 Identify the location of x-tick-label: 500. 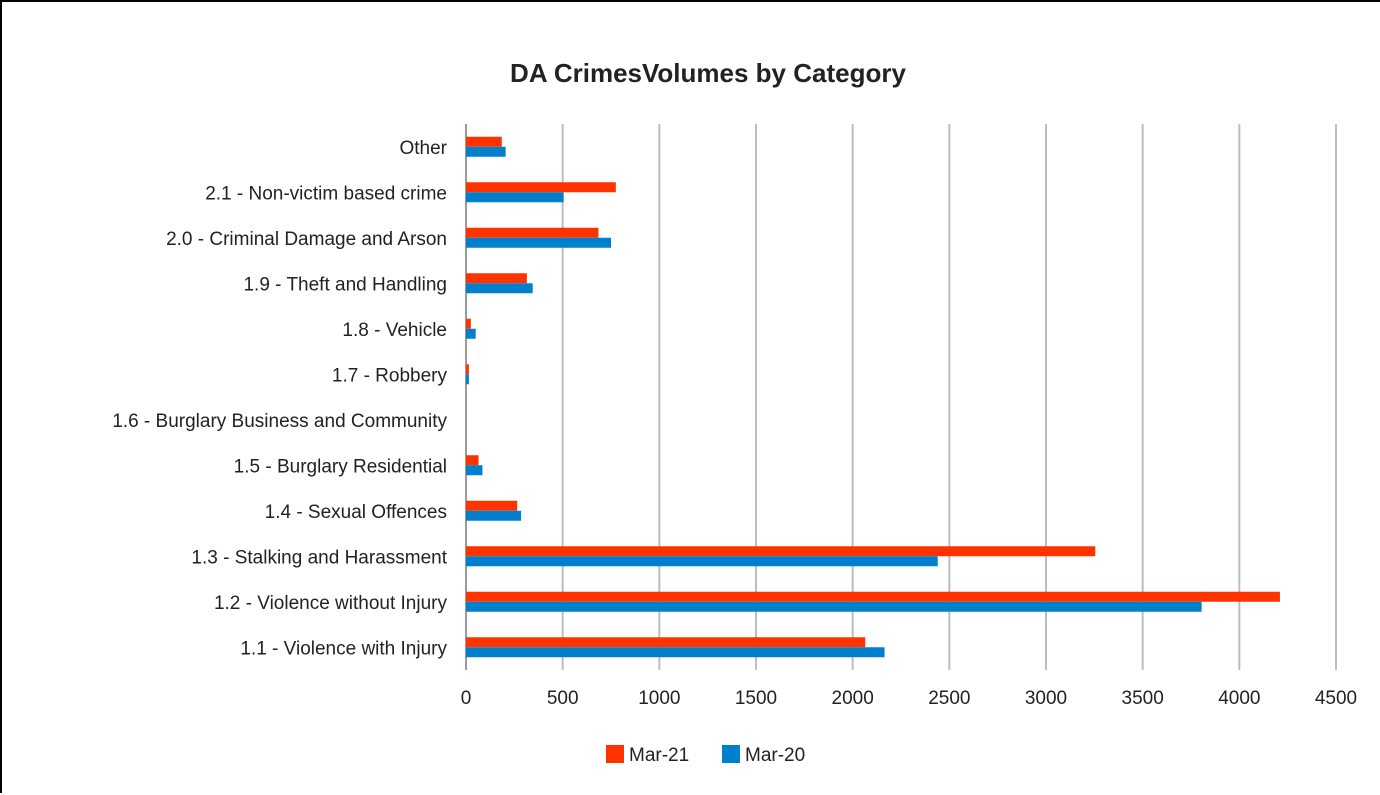
(563, 698).